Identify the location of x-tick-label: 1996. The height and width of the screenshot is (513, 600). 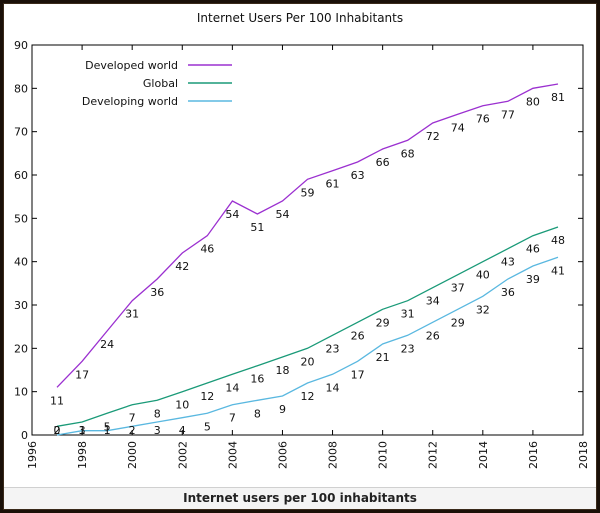
(32, 455).